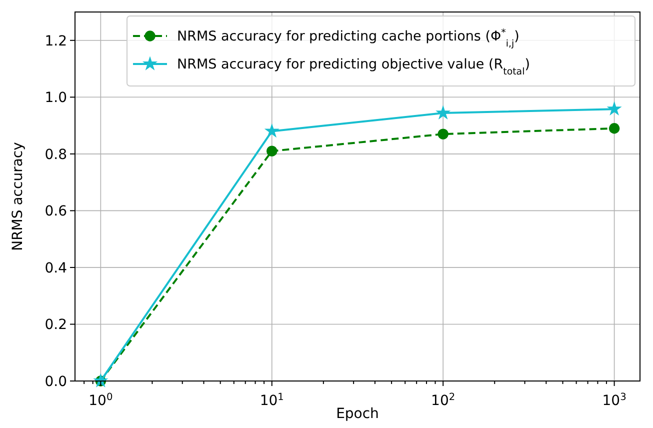 The image size is (653, 428). Describe the element at coordinates (272, 400) in the screenshot. I see `x-tick-label: 10$^{1}$` at that location.